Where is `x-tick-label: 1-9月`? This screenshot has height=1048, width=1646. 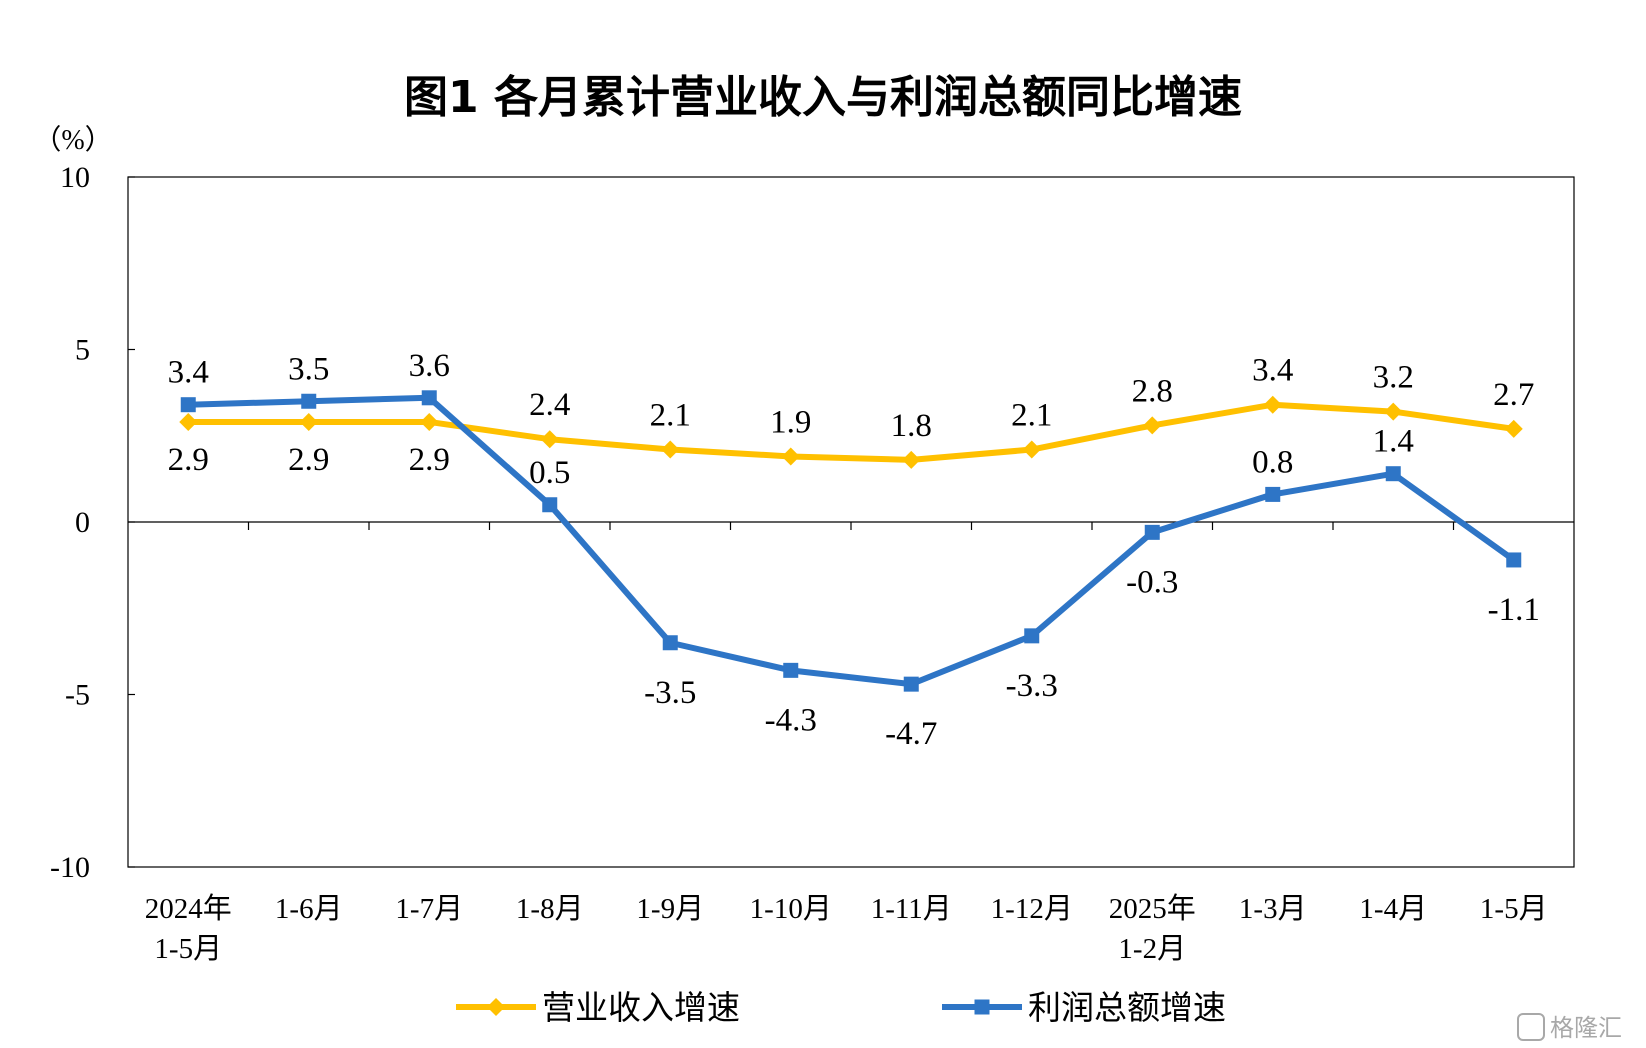
x-tick-label: 1-9月 is located at coordinates (670, 909).